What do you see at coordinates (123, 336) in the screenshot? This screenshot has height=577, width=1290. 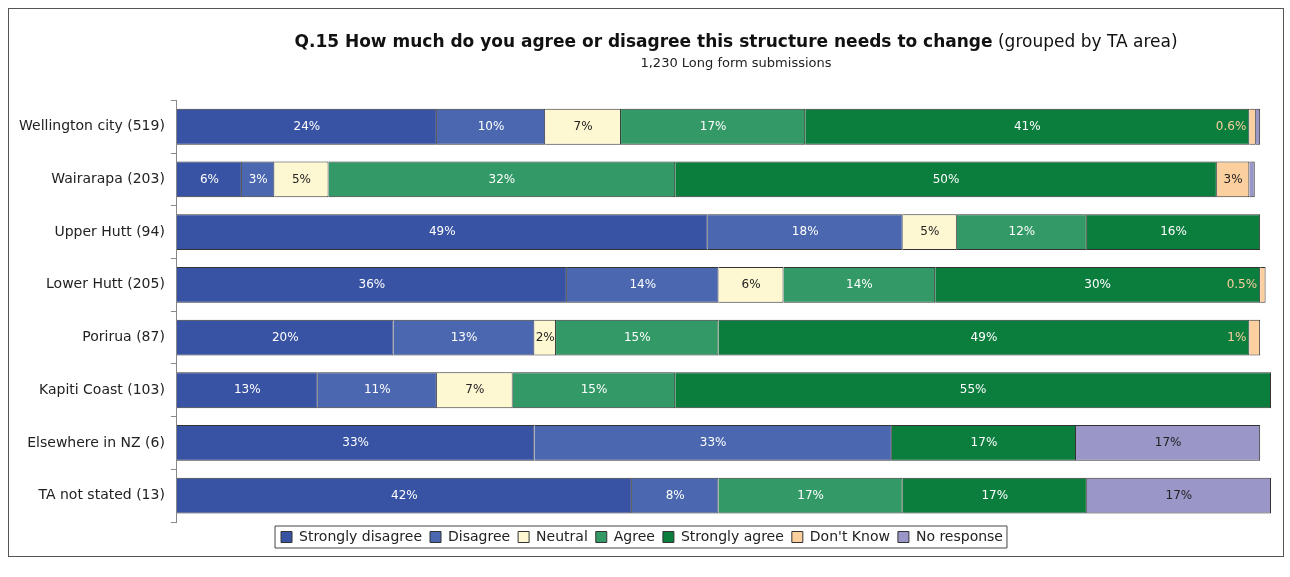 I see `y-tick-label: Porirua (87)` at bounding box center [123, 336].